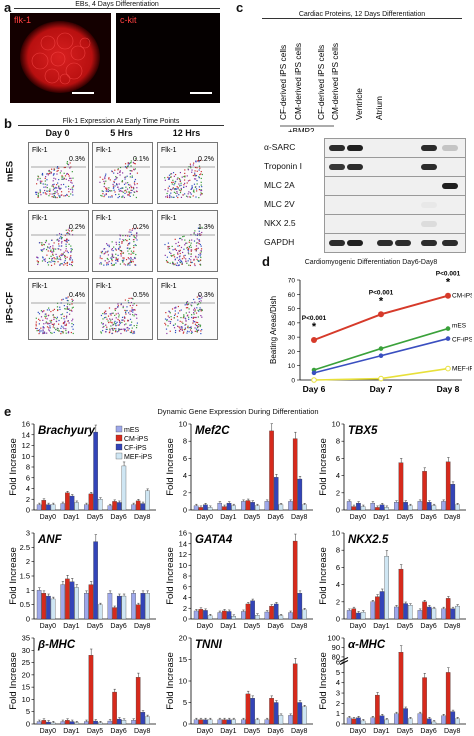  I want to click on y-axis-label: Fold Increase, so click(13, 681).